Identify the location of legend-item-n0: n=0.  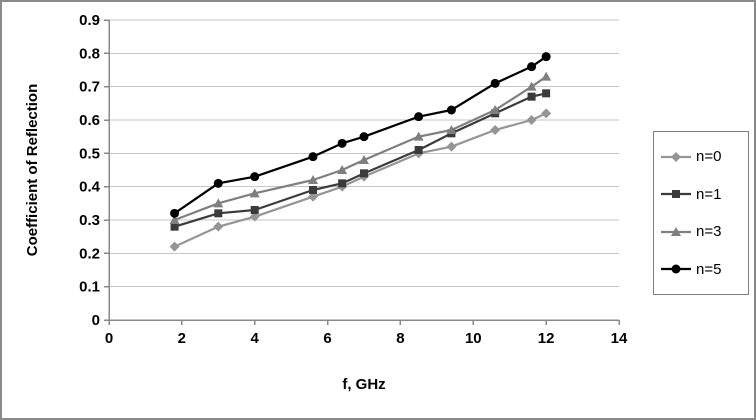
(702, 156).